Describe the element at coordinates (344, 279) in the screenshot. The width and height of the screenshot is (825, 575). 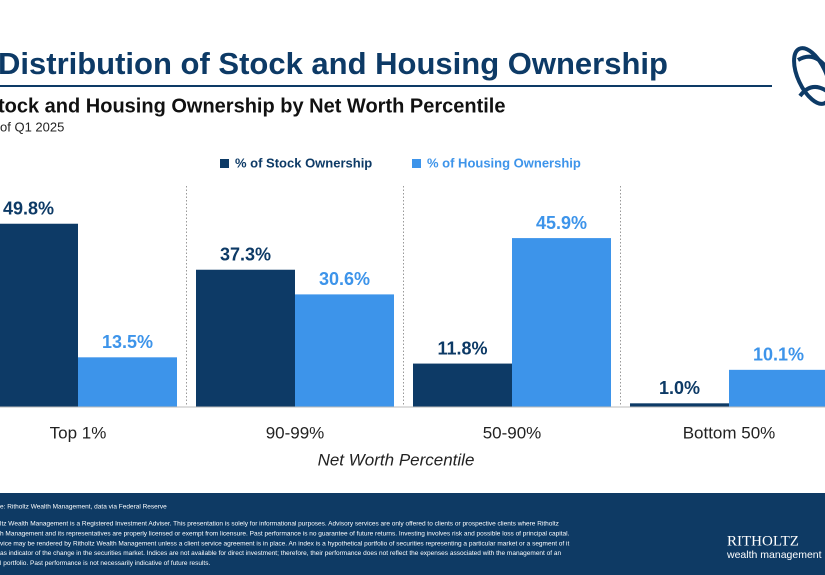
I see `value-label: 30.6%` at that location.